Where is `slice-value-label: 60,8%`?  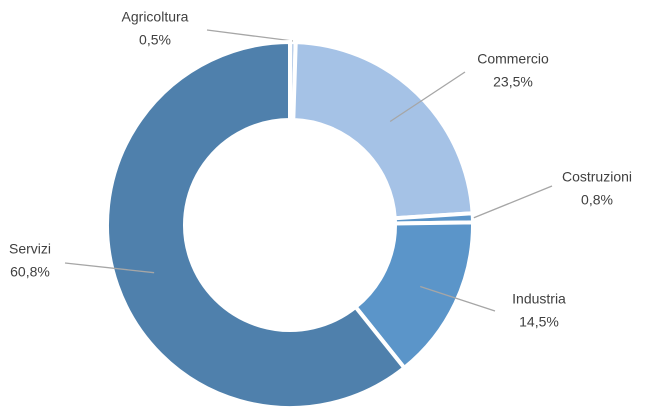 slice-value-label: 60,8% is located at coordinates (30, 272).